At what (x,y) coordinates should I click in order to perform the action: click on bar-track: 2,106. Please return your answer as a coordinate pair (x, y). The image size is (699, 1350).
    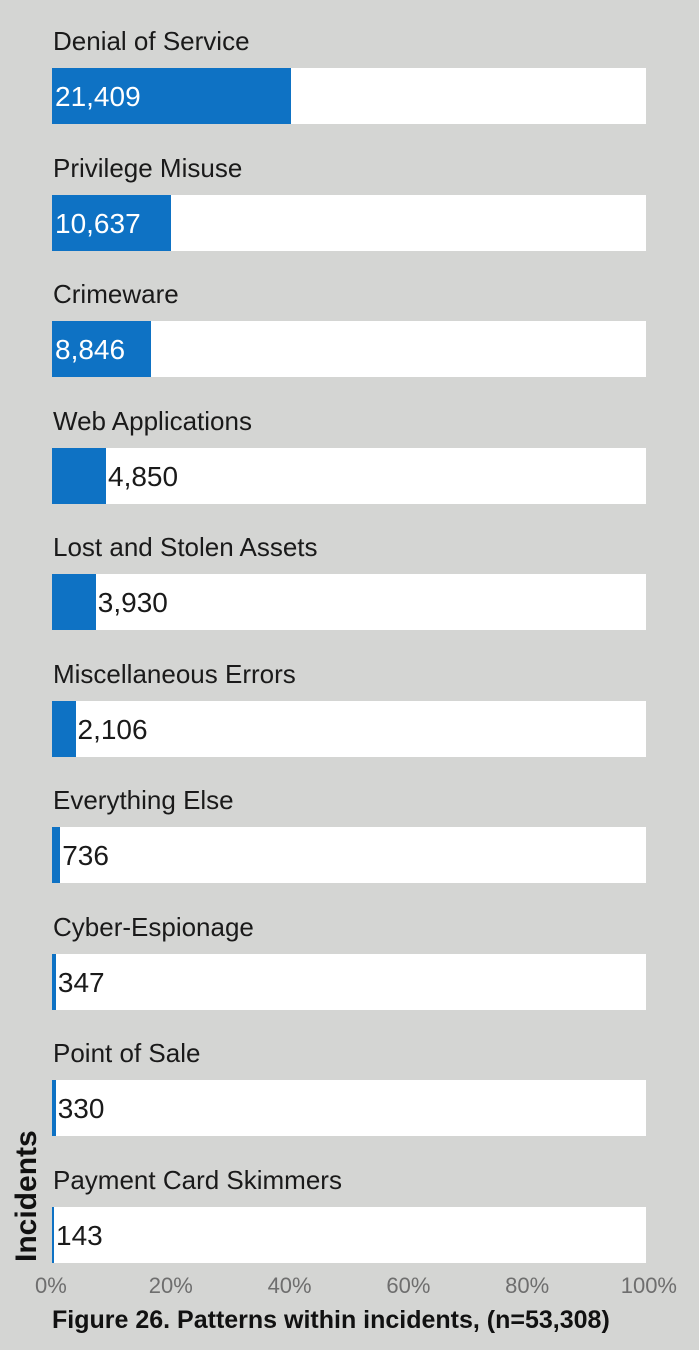
    Looking at the image, I should click on (349, 729).